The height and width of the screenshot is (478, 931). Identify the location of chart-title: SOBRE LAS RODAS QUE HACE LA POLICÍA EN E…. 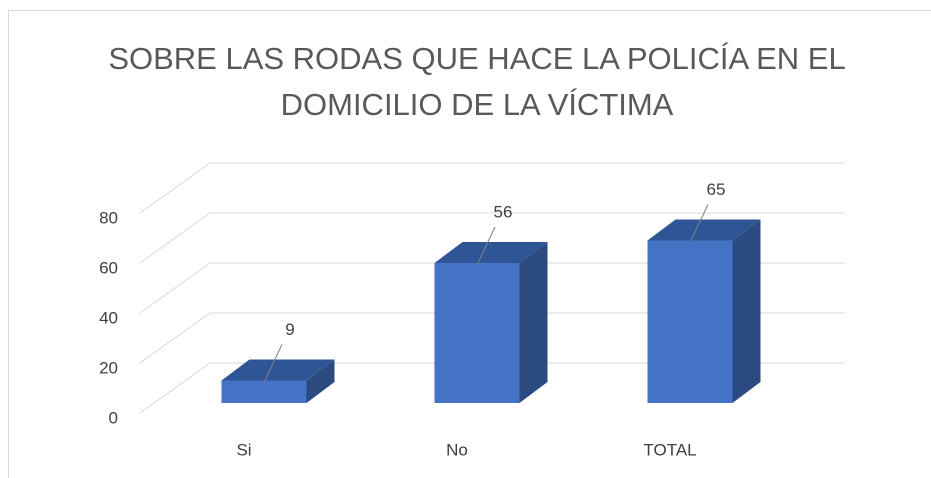
(477, 81).